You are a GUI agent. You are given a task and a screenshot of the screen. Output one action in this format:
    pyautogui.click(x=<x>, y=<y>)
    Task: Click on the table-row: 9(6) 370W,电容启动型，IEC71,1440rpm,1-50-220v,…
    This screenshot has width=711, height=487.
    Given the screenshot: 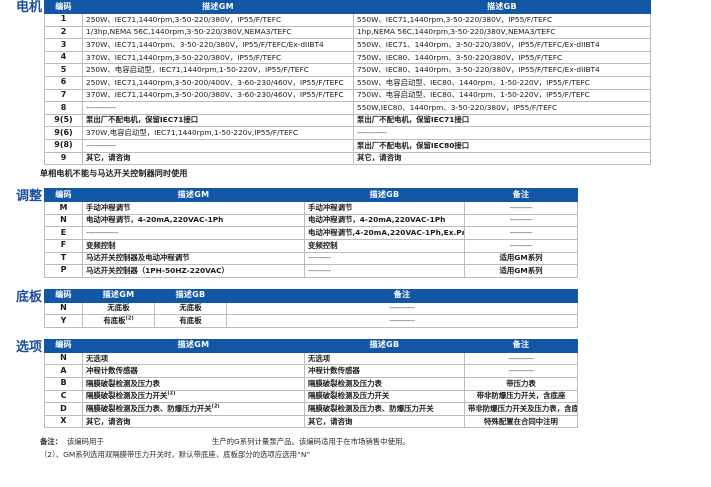 What is the action you would take?
    pyautogui.click(x=347, y=133)
    